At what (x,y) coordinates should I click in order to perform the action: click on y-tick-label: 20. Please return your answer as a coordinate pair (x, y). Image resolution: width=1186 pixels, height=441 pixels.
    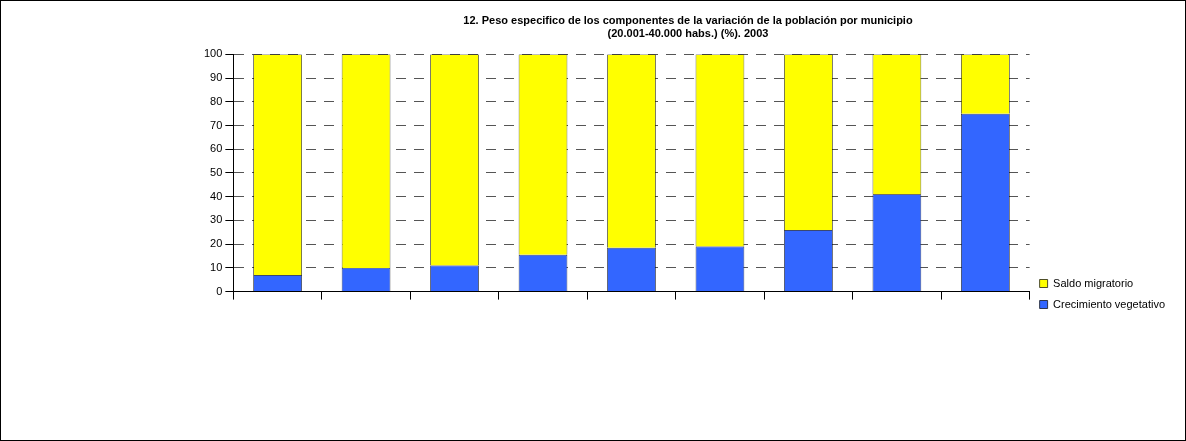
    Looking at the image, I should click on (216, 243).